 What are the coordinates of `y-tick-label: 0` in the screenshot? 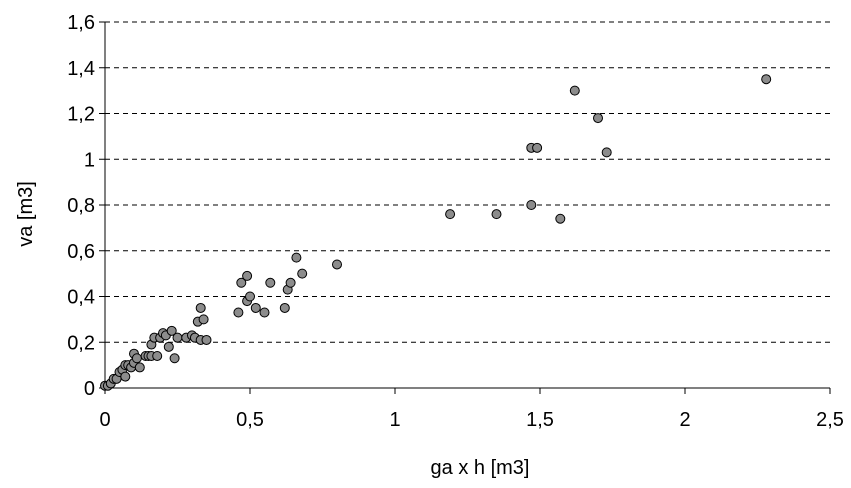 It's located at (89, 389).